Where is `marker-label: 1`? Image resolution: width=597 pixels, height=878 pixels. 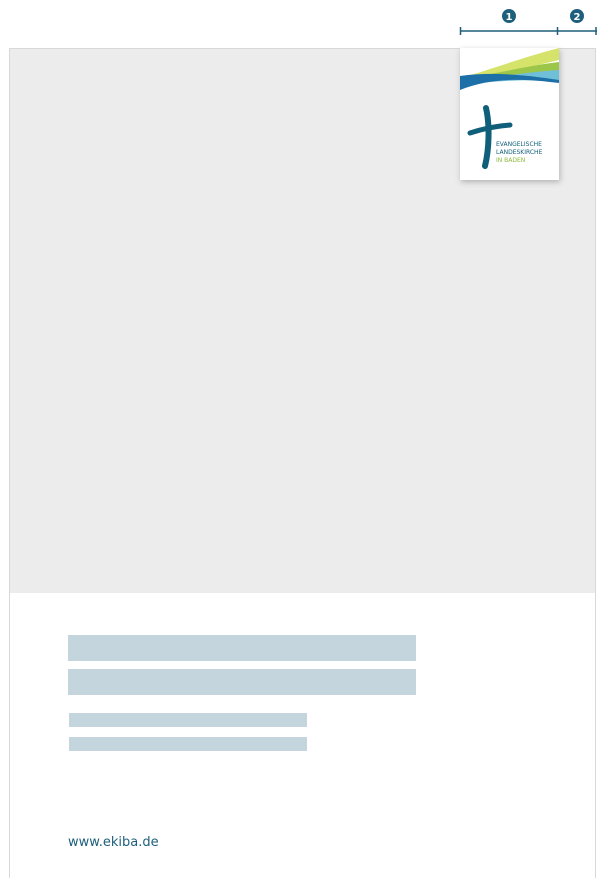
marker-label: 1 is located at coordinates (509, 17).